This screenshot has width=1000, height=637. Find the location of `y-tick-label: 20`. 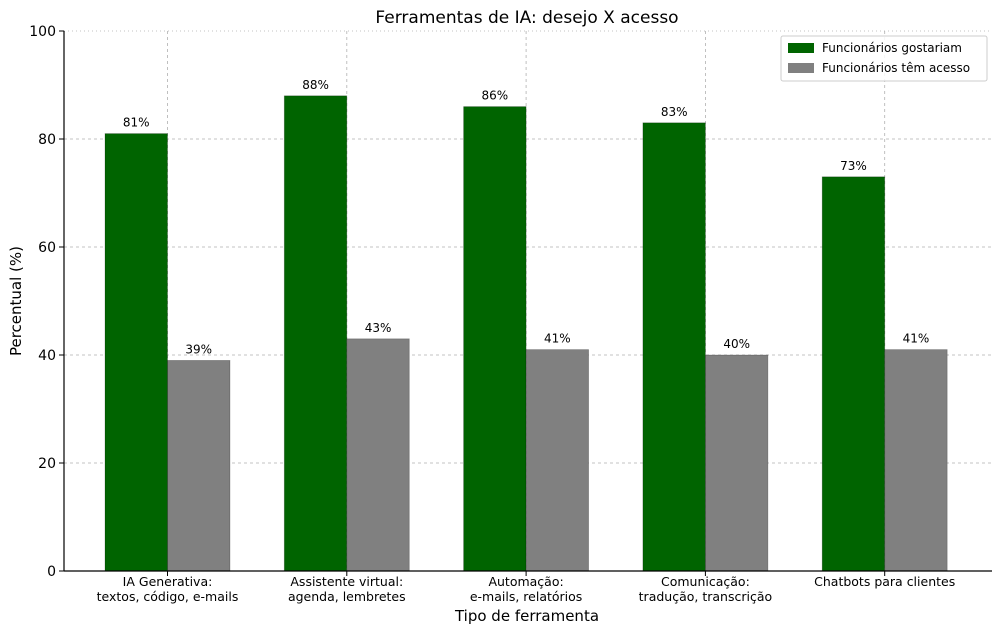

y-tick-label: 20 is located at coordinates (47, 464).